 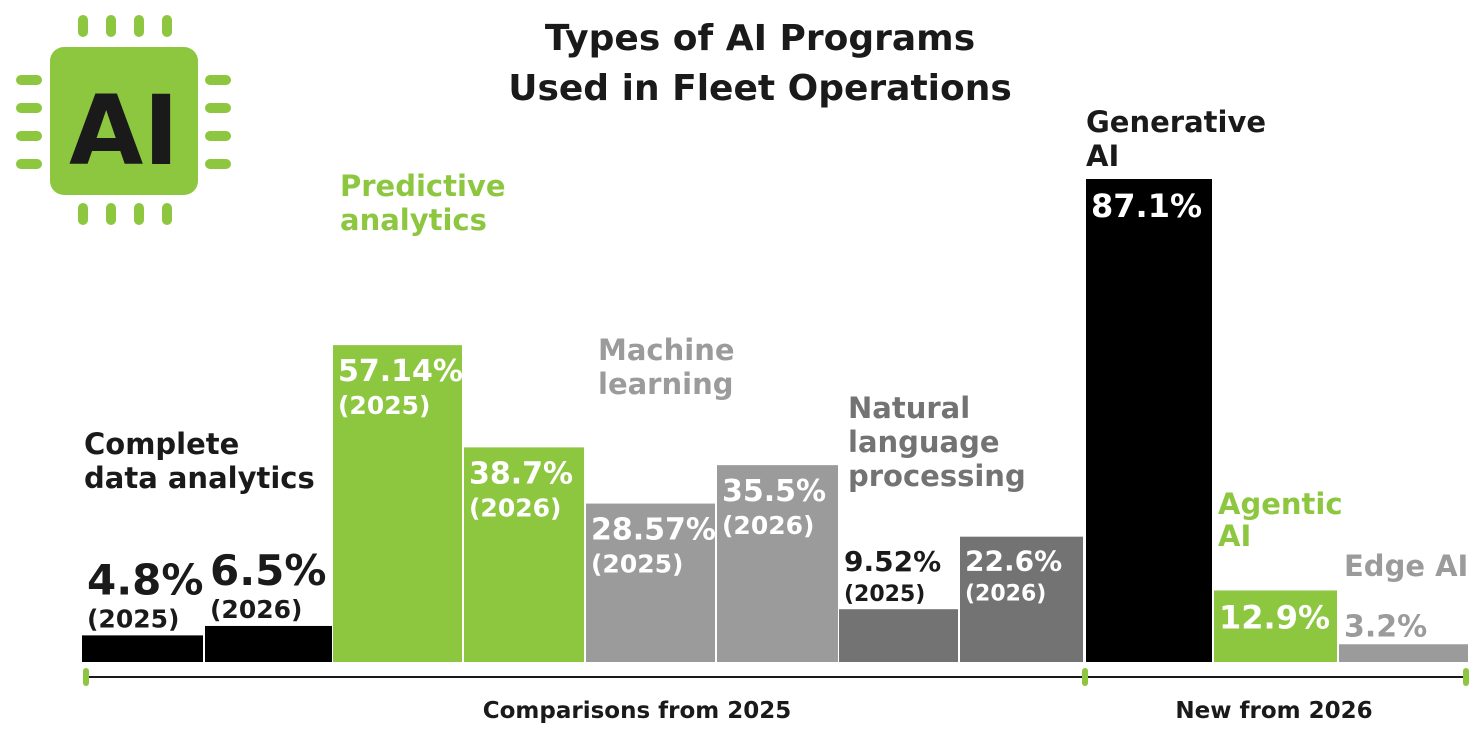 What do you see at coordinates (892, 561) in the screenshot?
I see `value-label-3-0: 9.52%` at bounding box center [892, 561].